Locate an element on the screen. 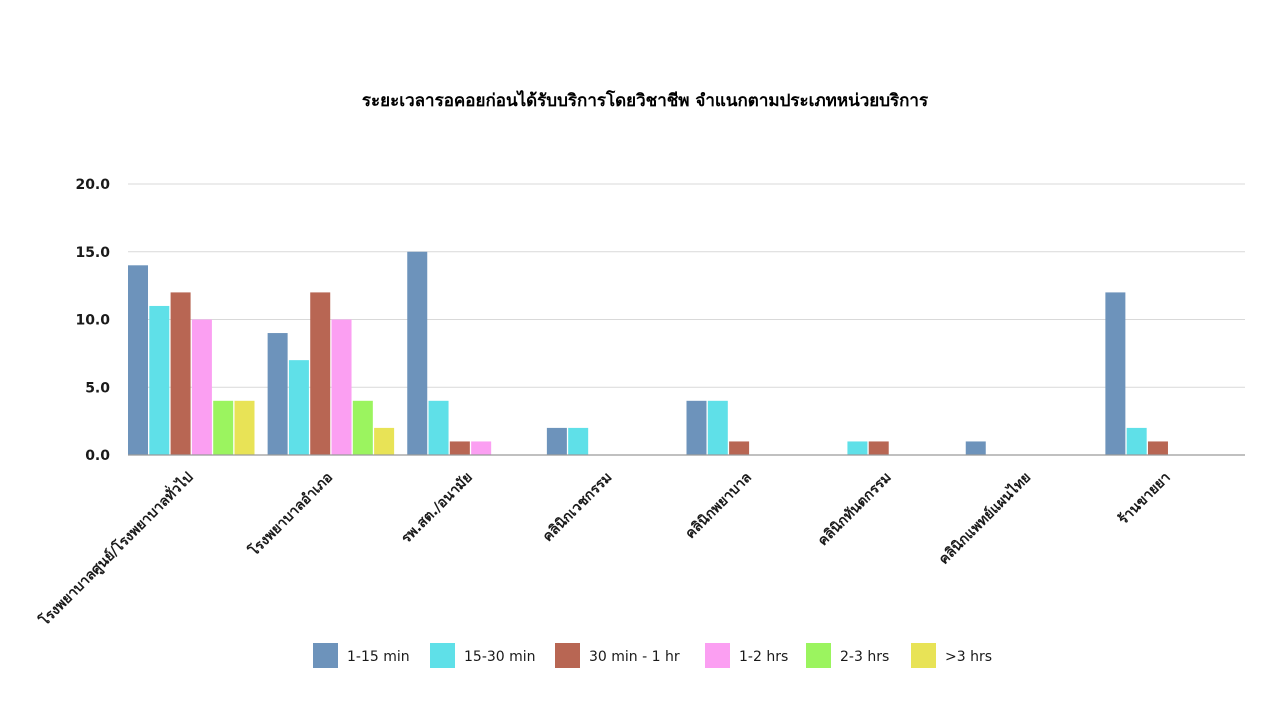 This screenshot has width=1280, height=720. category-label: คลินิกพยาบาล is located at coordinates (718, 506).